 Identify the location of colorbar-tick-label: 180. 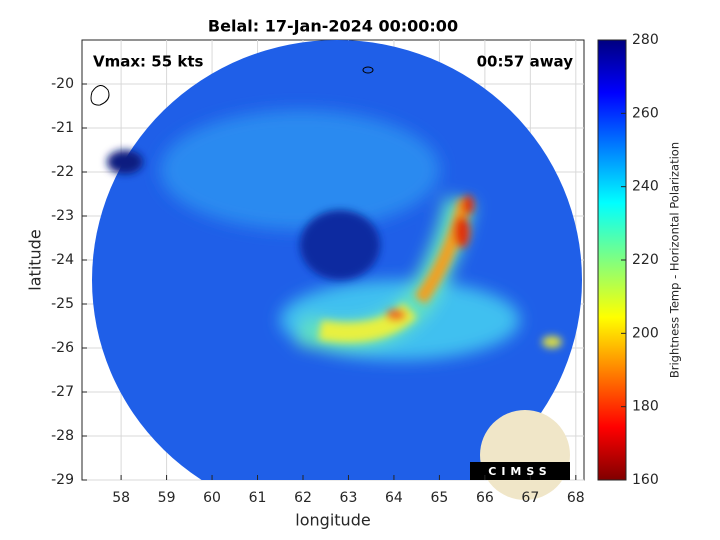
(645, 407).